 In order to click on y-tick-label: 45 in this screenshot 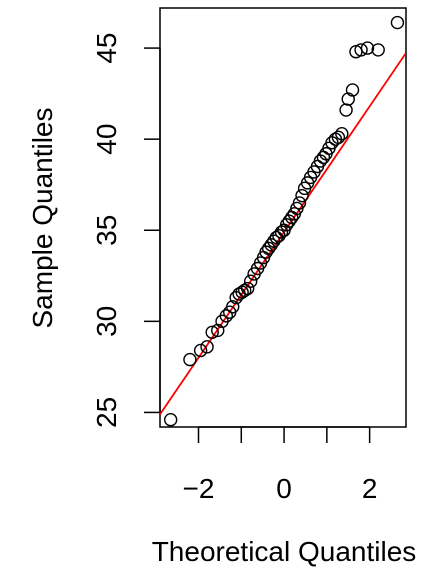, I will do `click(106, 48)`.